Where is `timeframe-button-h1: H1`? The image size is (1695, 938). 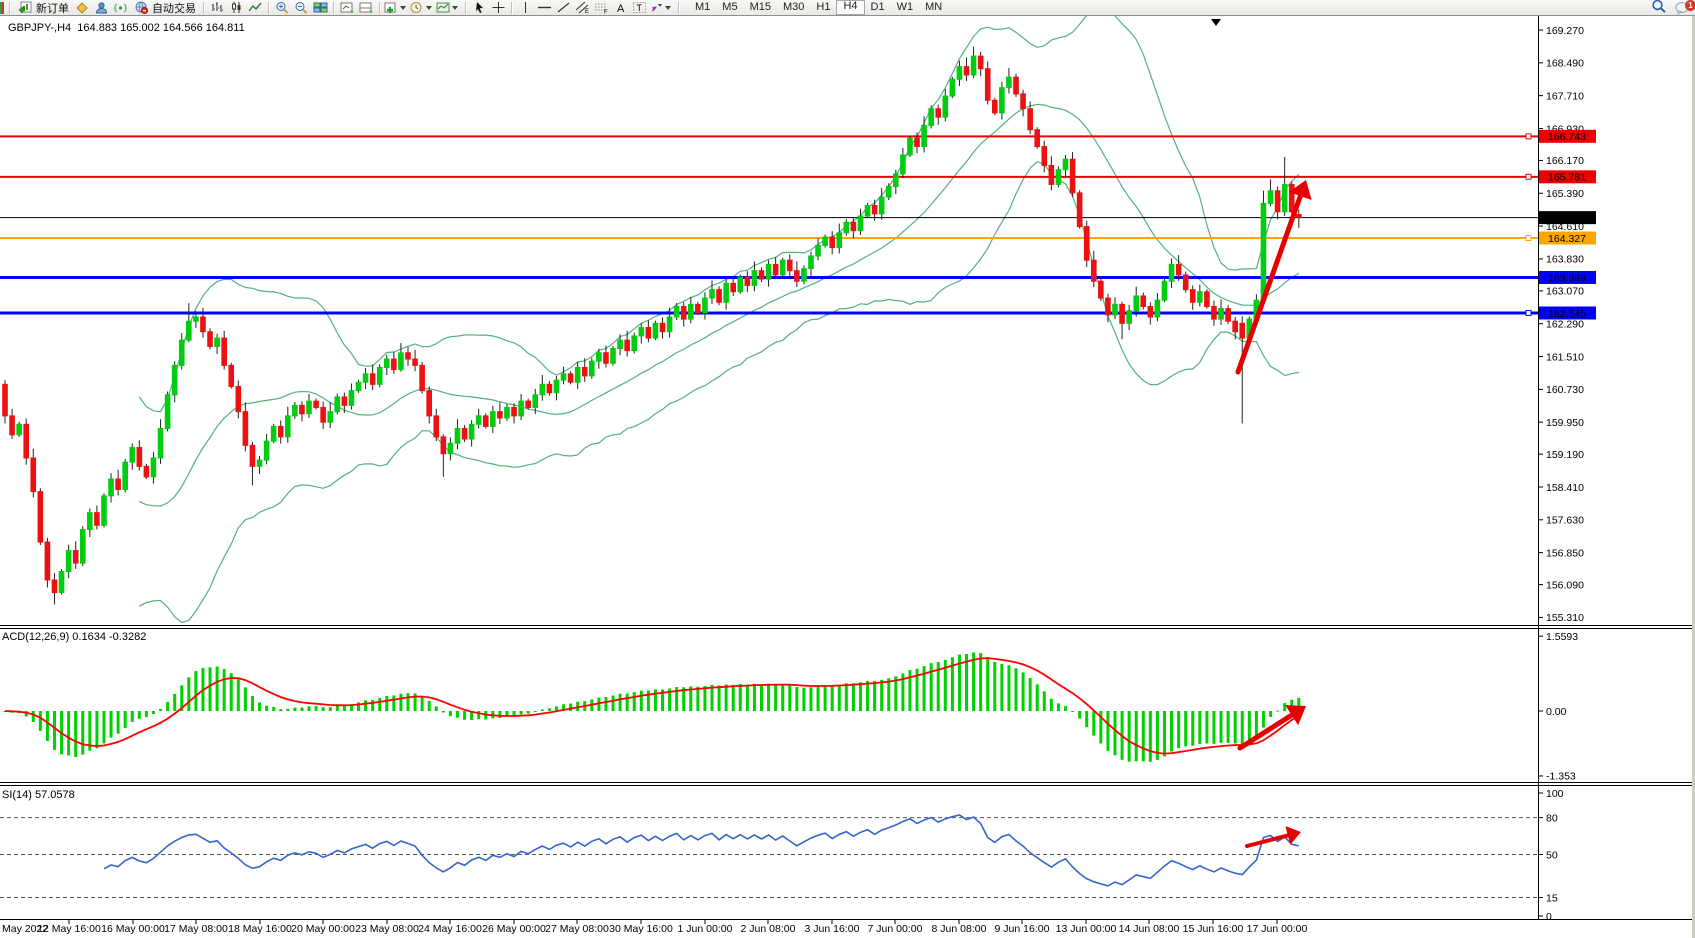 timeframe-button-h1: H1 is located at coordinates (823, 7).